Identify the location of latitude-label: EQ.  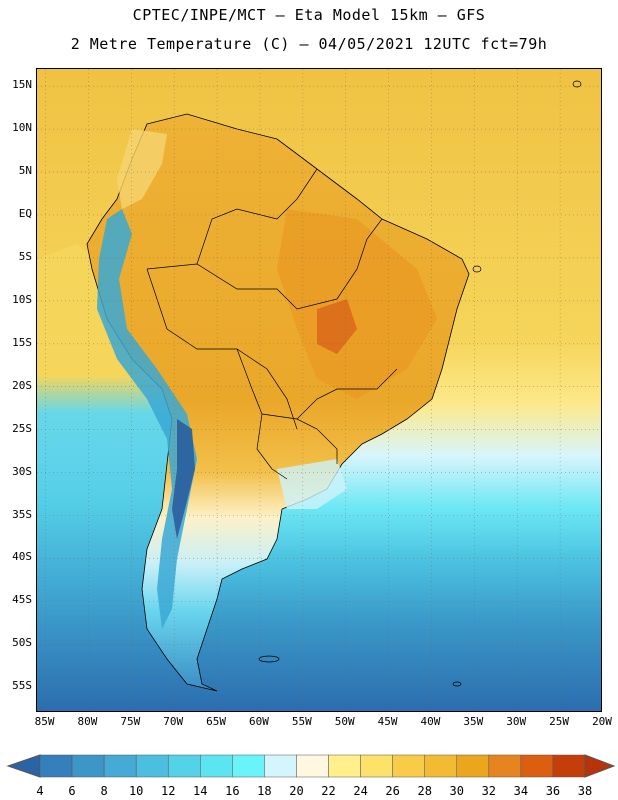
(25, 213).